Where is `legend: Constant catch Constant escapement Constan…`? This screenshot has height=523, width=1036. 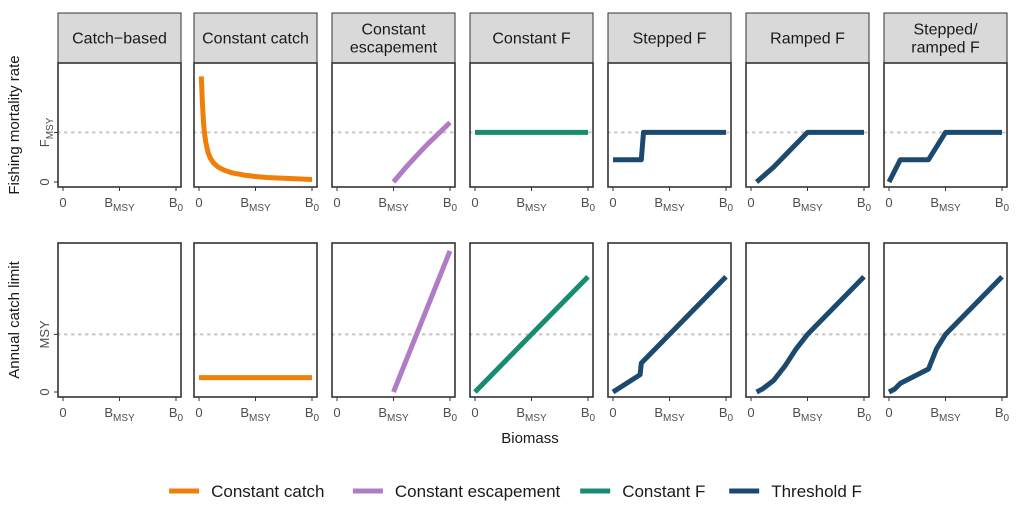 legend: Constant catch Constant escapement Constan… is located at coordinates (515, 491).